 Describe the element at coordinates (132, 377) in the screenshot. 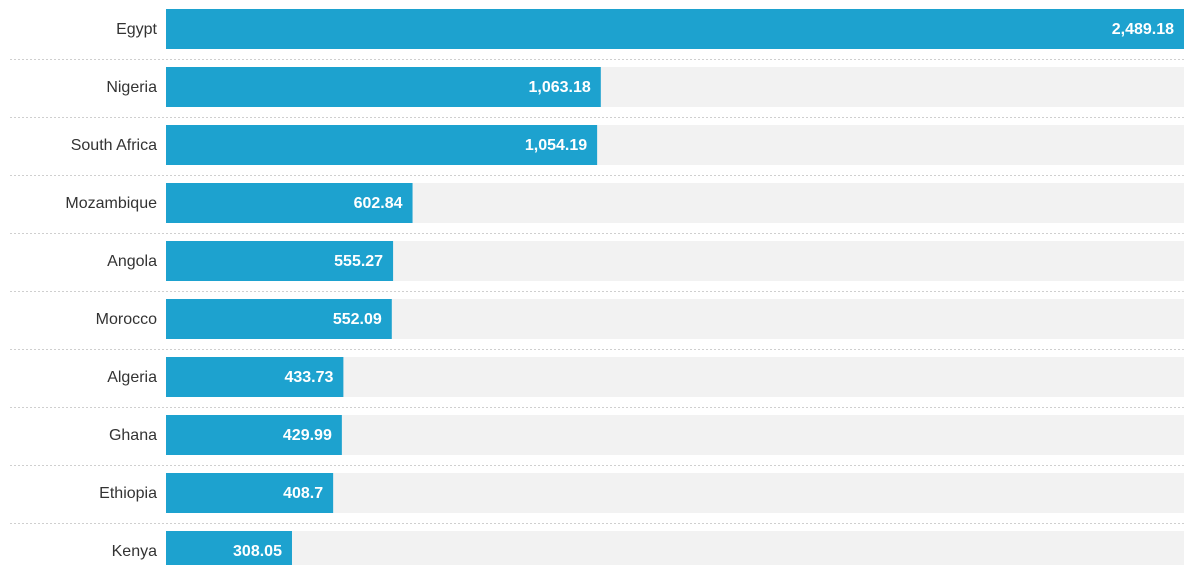

I see `category-label: Algeria` at that location.